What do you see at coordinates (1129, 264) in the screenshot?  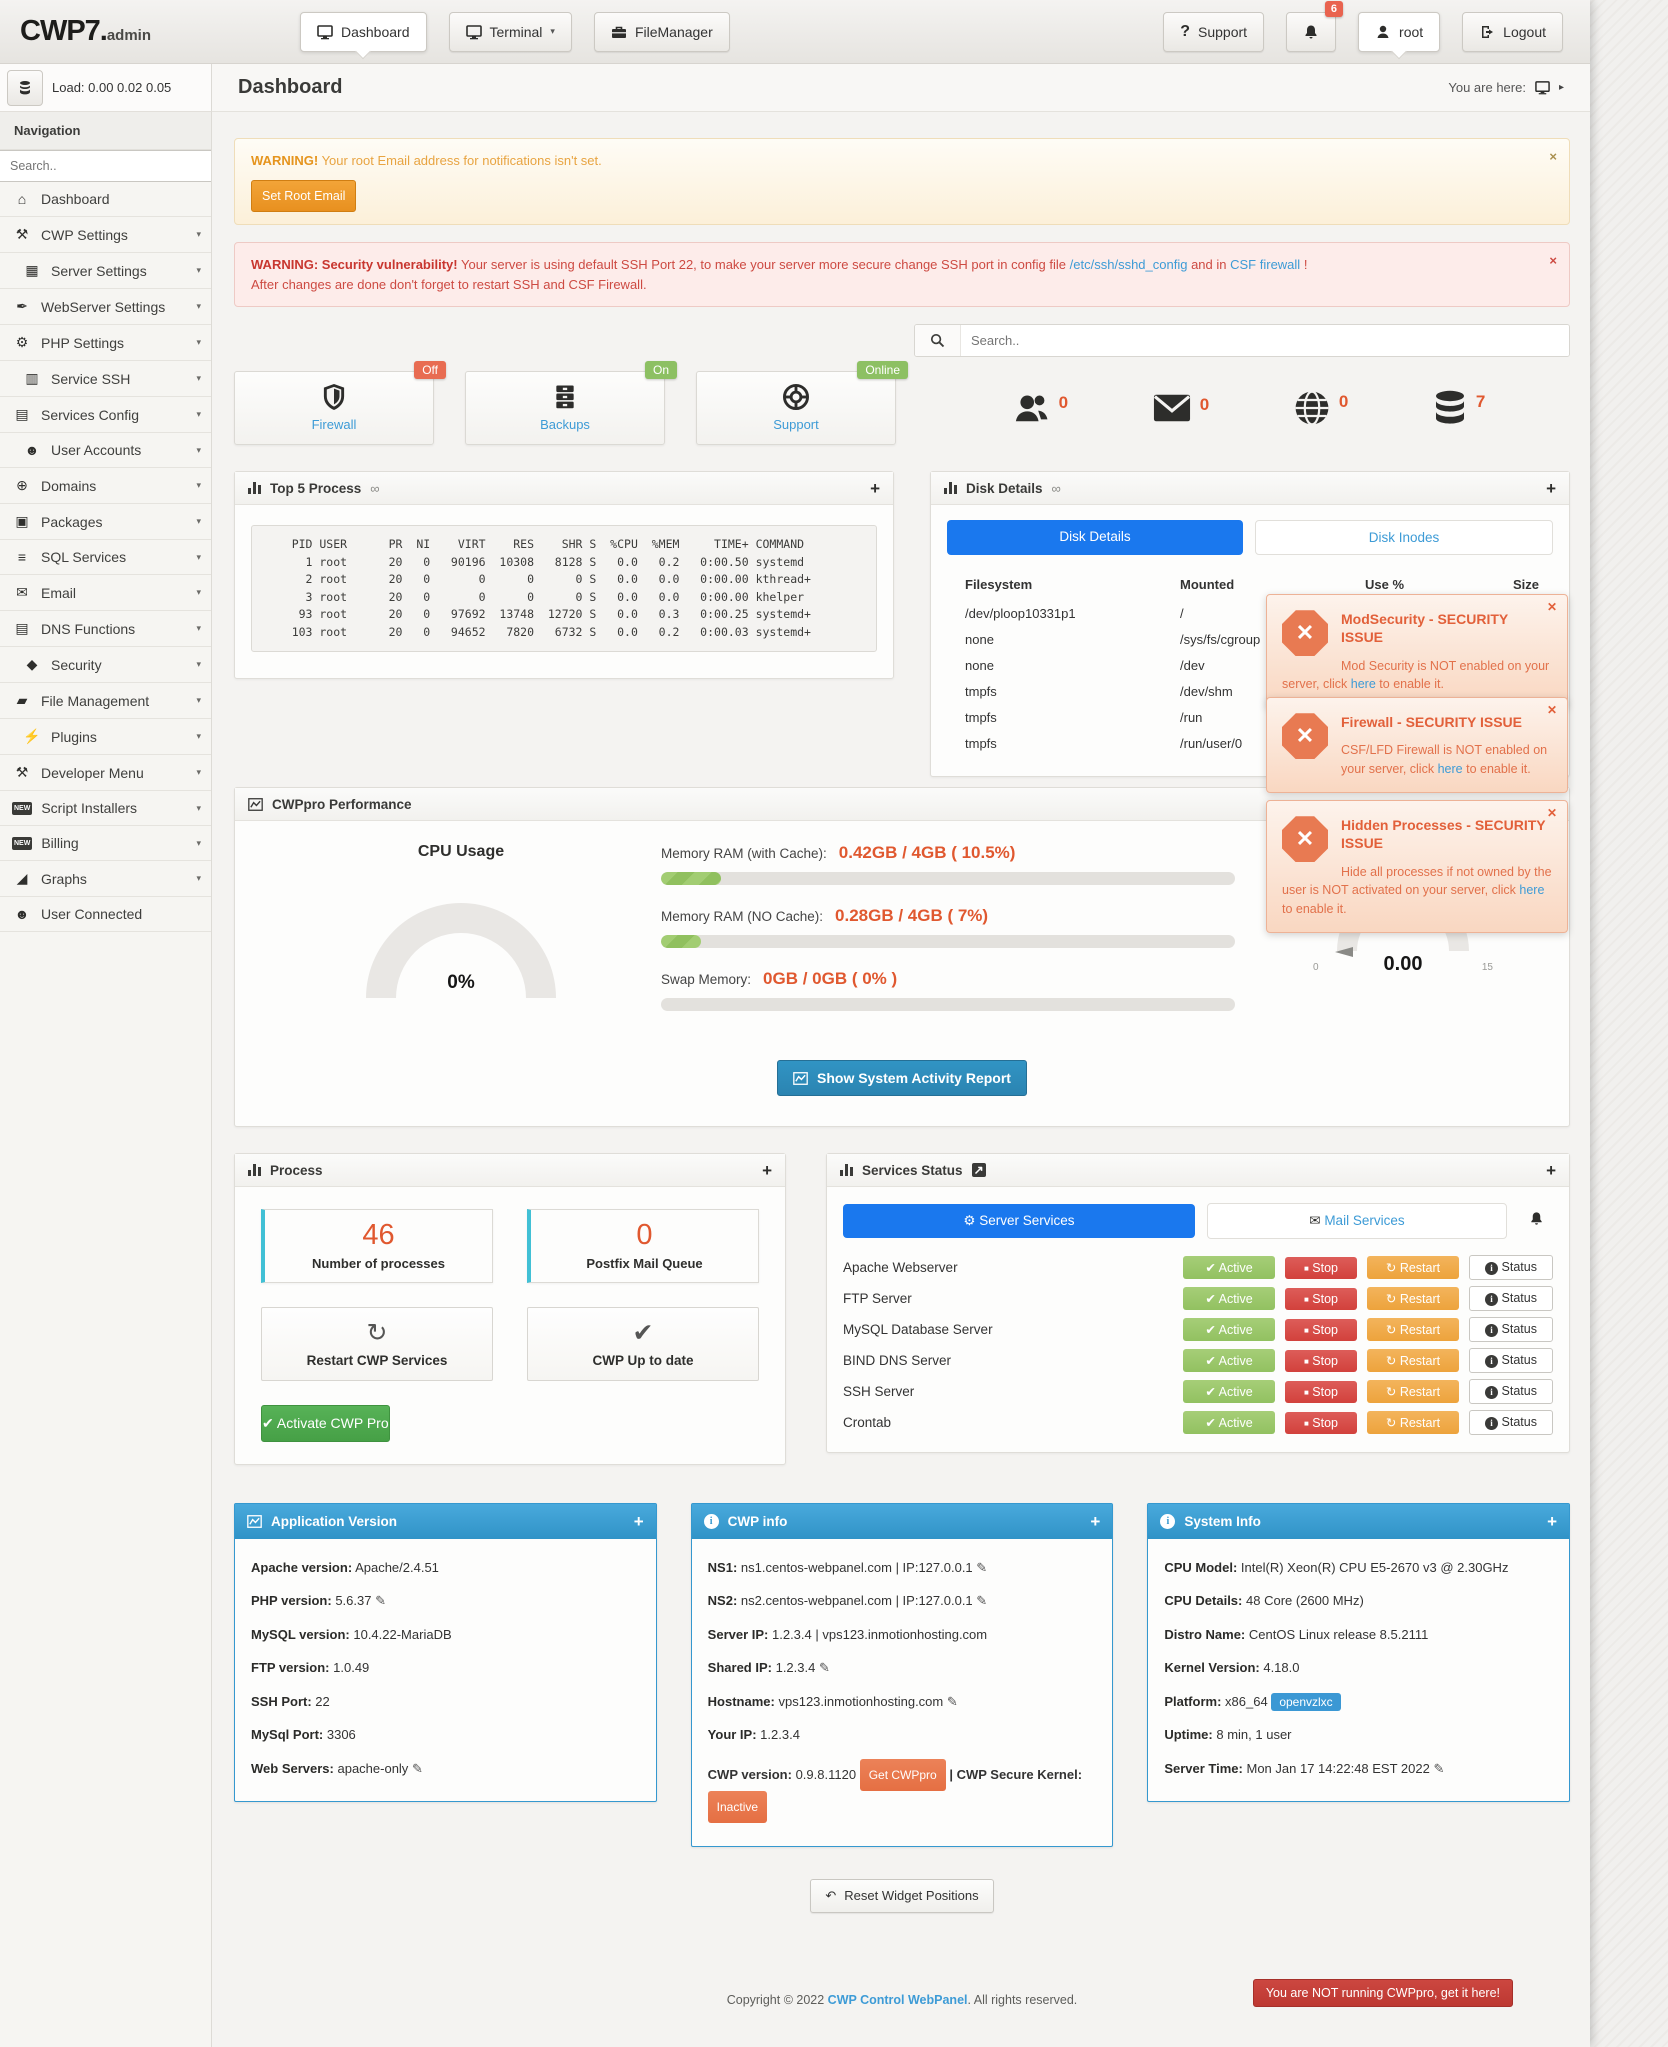 I see `sshd-config-link: /etc/ssh/sshd_config` at bounding box center [1129, 264].